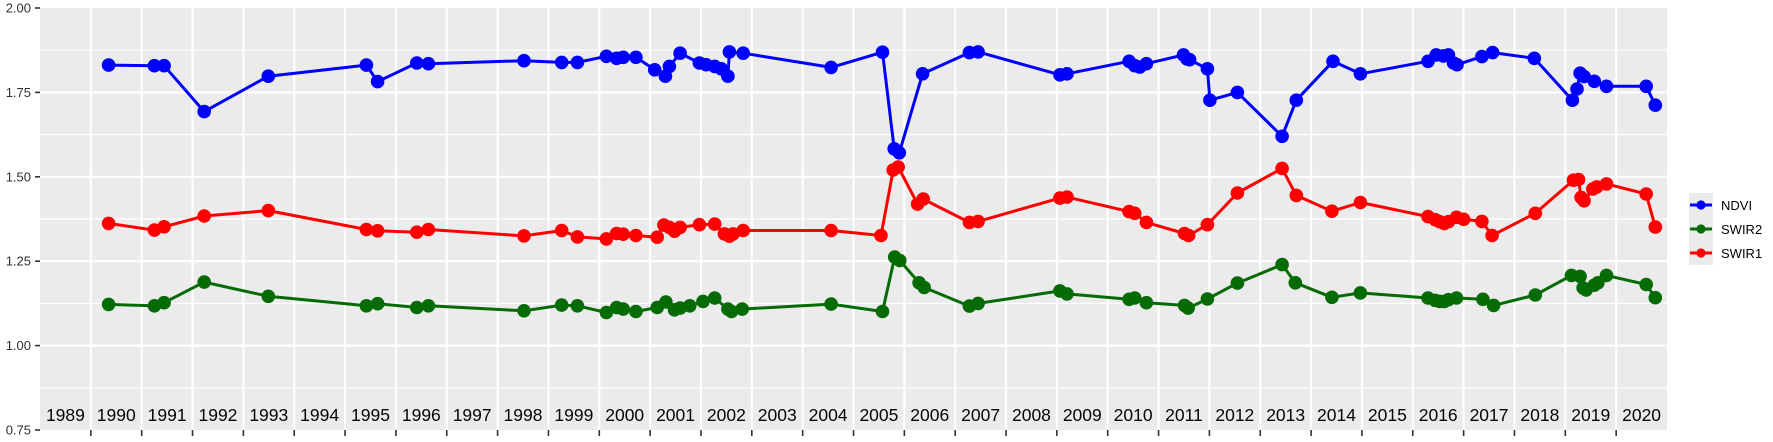  I want to click on x-year-label: 2002, so click(726, 415).